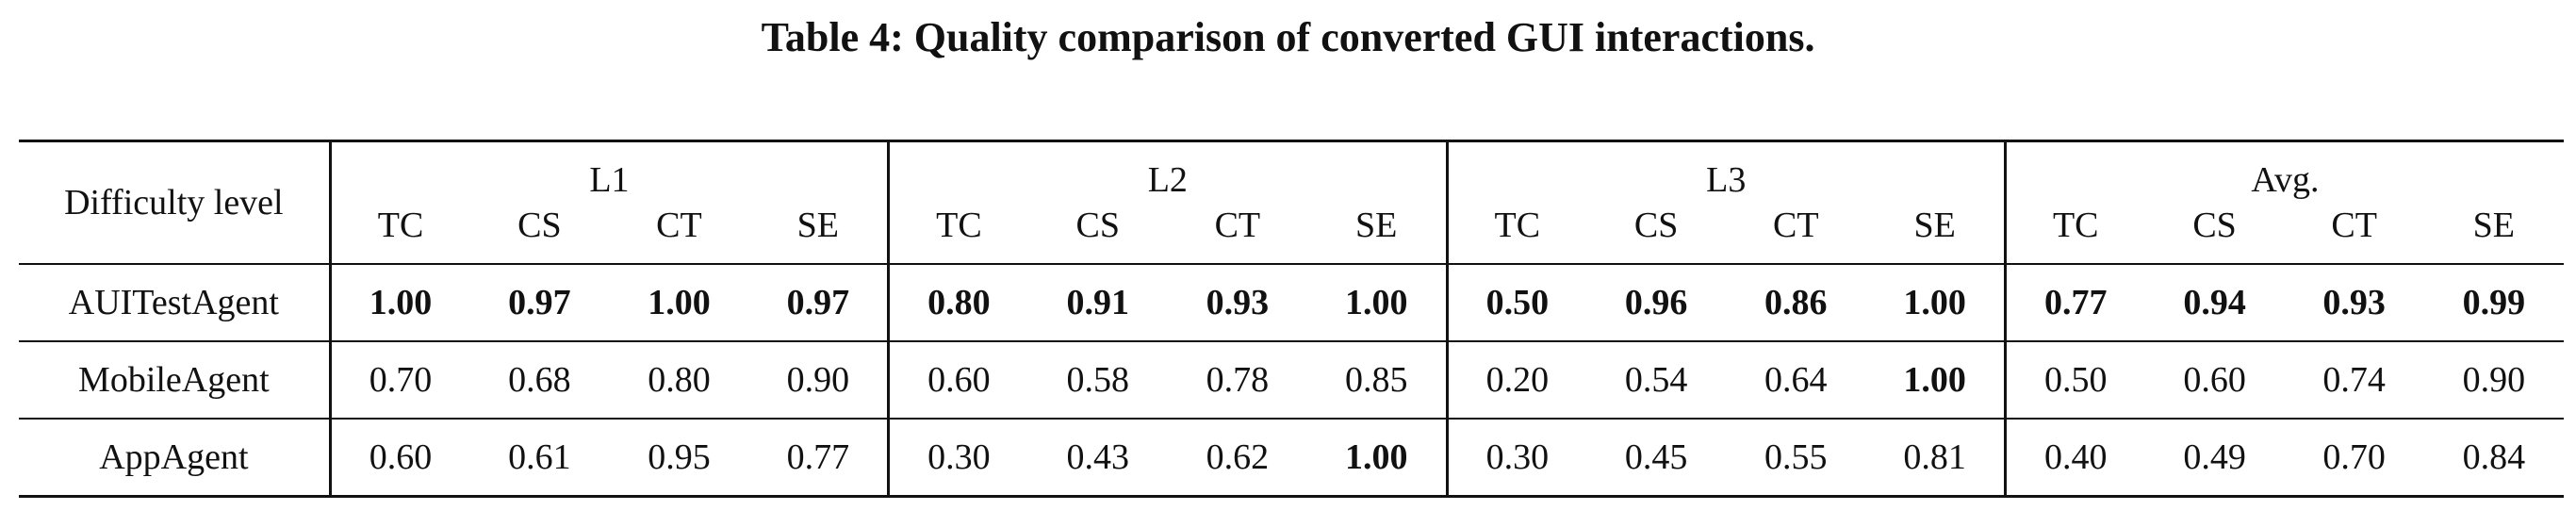 The width and height of the screenshot is (2576, 527). I want to click on group-header-l2: L2, so click(1167, 170).